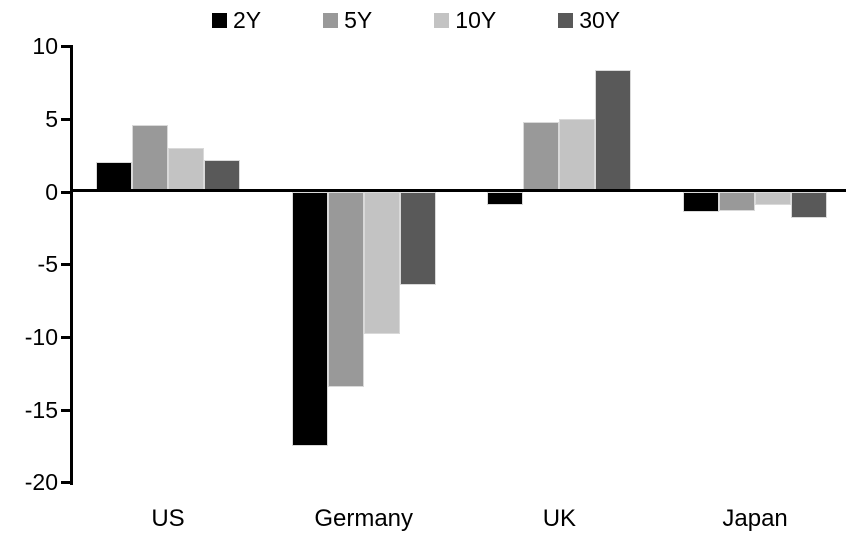 The width and height of the screenshot is (852, 539). I want to click on bar-germany-30y, so click(417, 239).